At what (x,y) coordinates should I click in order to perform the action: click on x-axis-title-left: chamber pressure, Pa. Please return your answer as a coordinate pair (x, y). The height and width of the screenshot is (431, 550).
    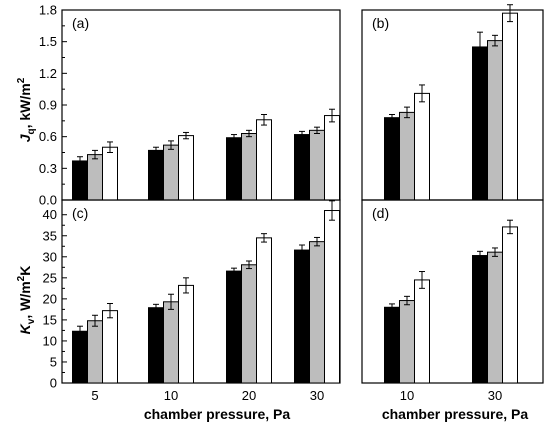
    Looking at the image, I should click on (217, 414).